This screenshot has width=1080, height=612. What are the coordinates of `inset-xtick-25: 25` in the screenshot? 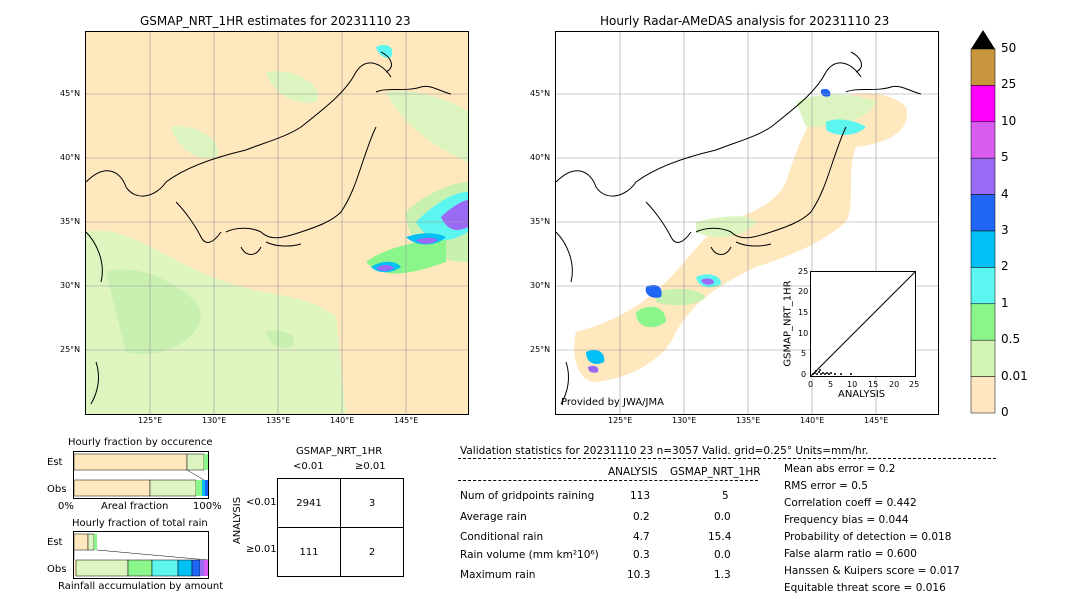 It's located at (914, 384).